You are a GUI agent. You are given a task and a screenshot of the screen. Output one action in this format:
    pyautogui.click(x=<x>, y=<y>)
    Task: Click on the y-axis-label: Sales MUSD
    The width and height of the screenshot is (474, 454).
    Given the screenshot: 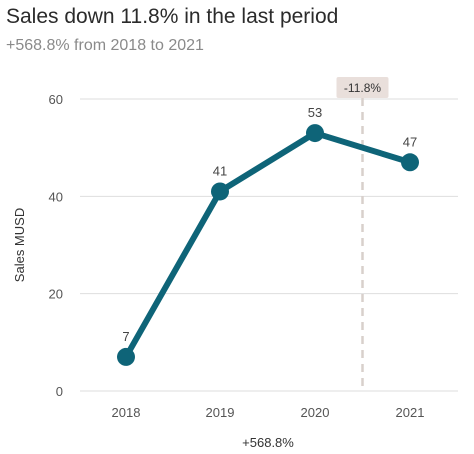 What is the action you would take?
    pyautogui.click(x=19, y=245)
    